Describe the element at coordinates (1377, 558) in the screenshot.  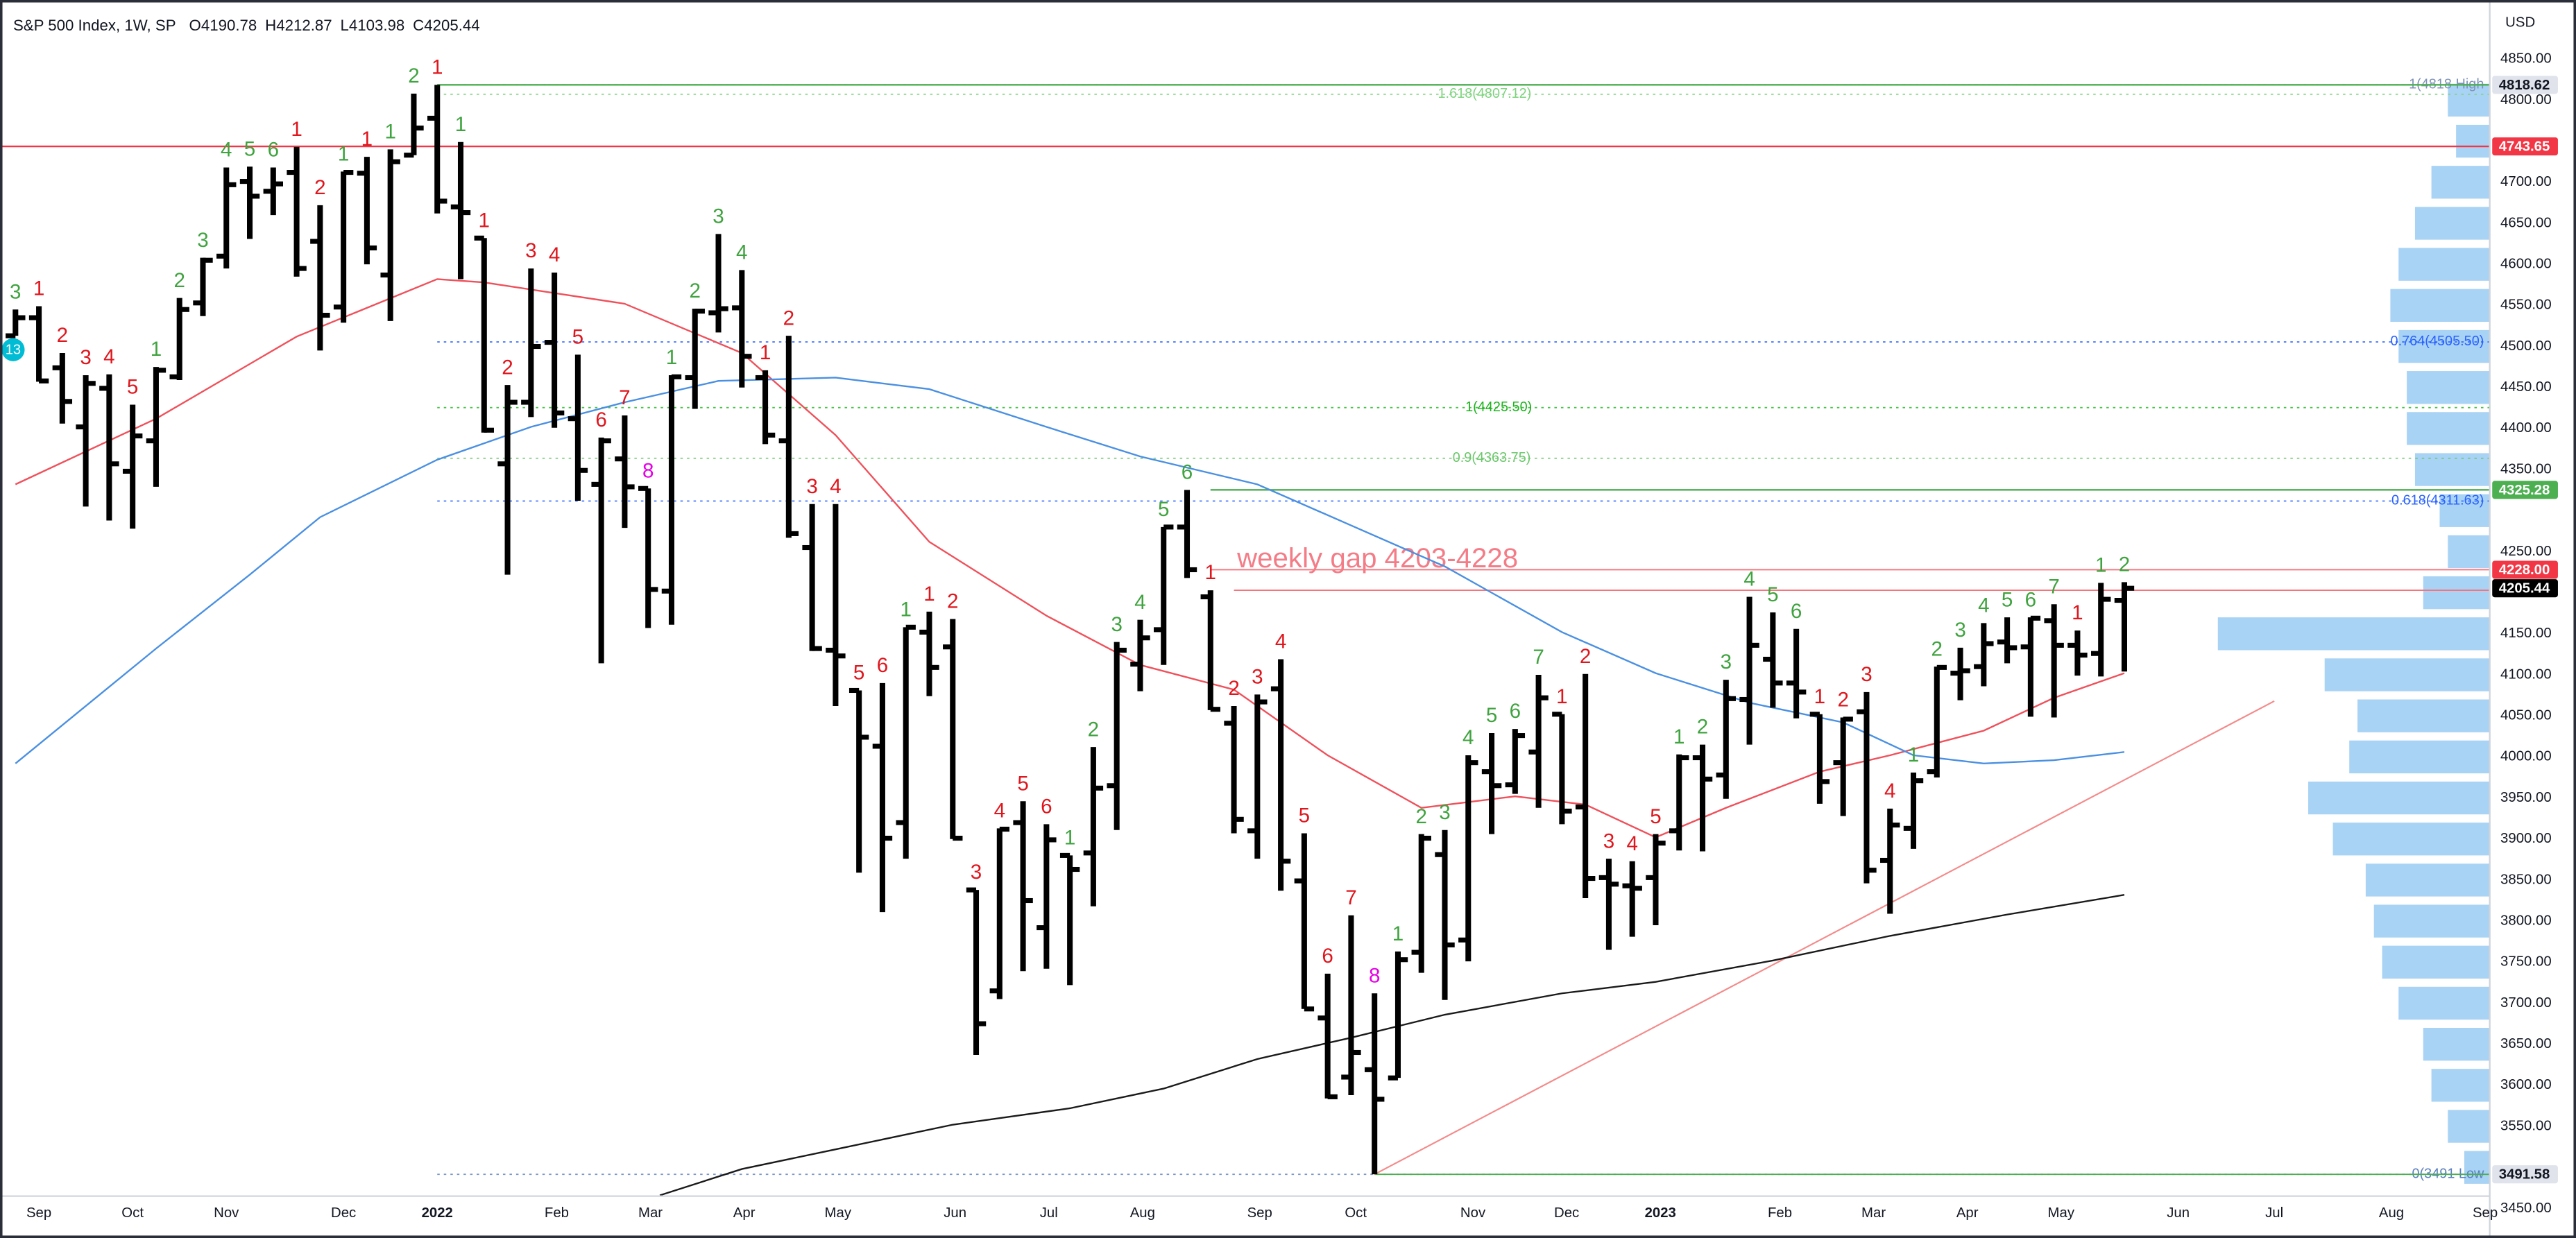
I see `gap-annotation: weekly gap 4203-4228` at that location.